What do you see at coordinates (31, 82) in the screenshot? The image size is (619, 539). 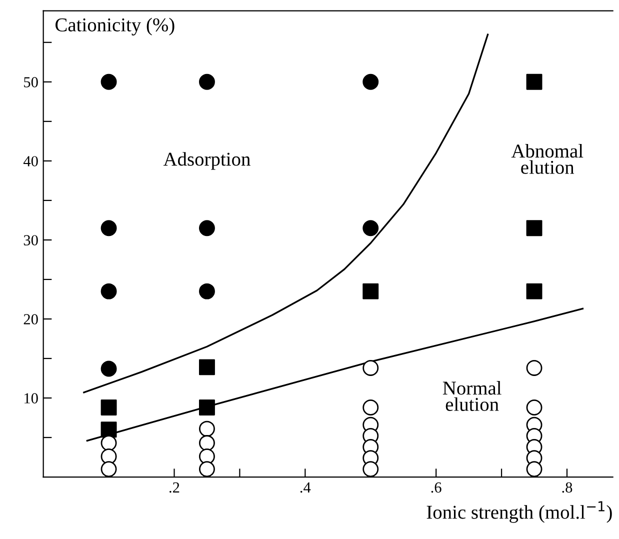 I see `y-tick-label: 50` at bounding box center [31, 82].